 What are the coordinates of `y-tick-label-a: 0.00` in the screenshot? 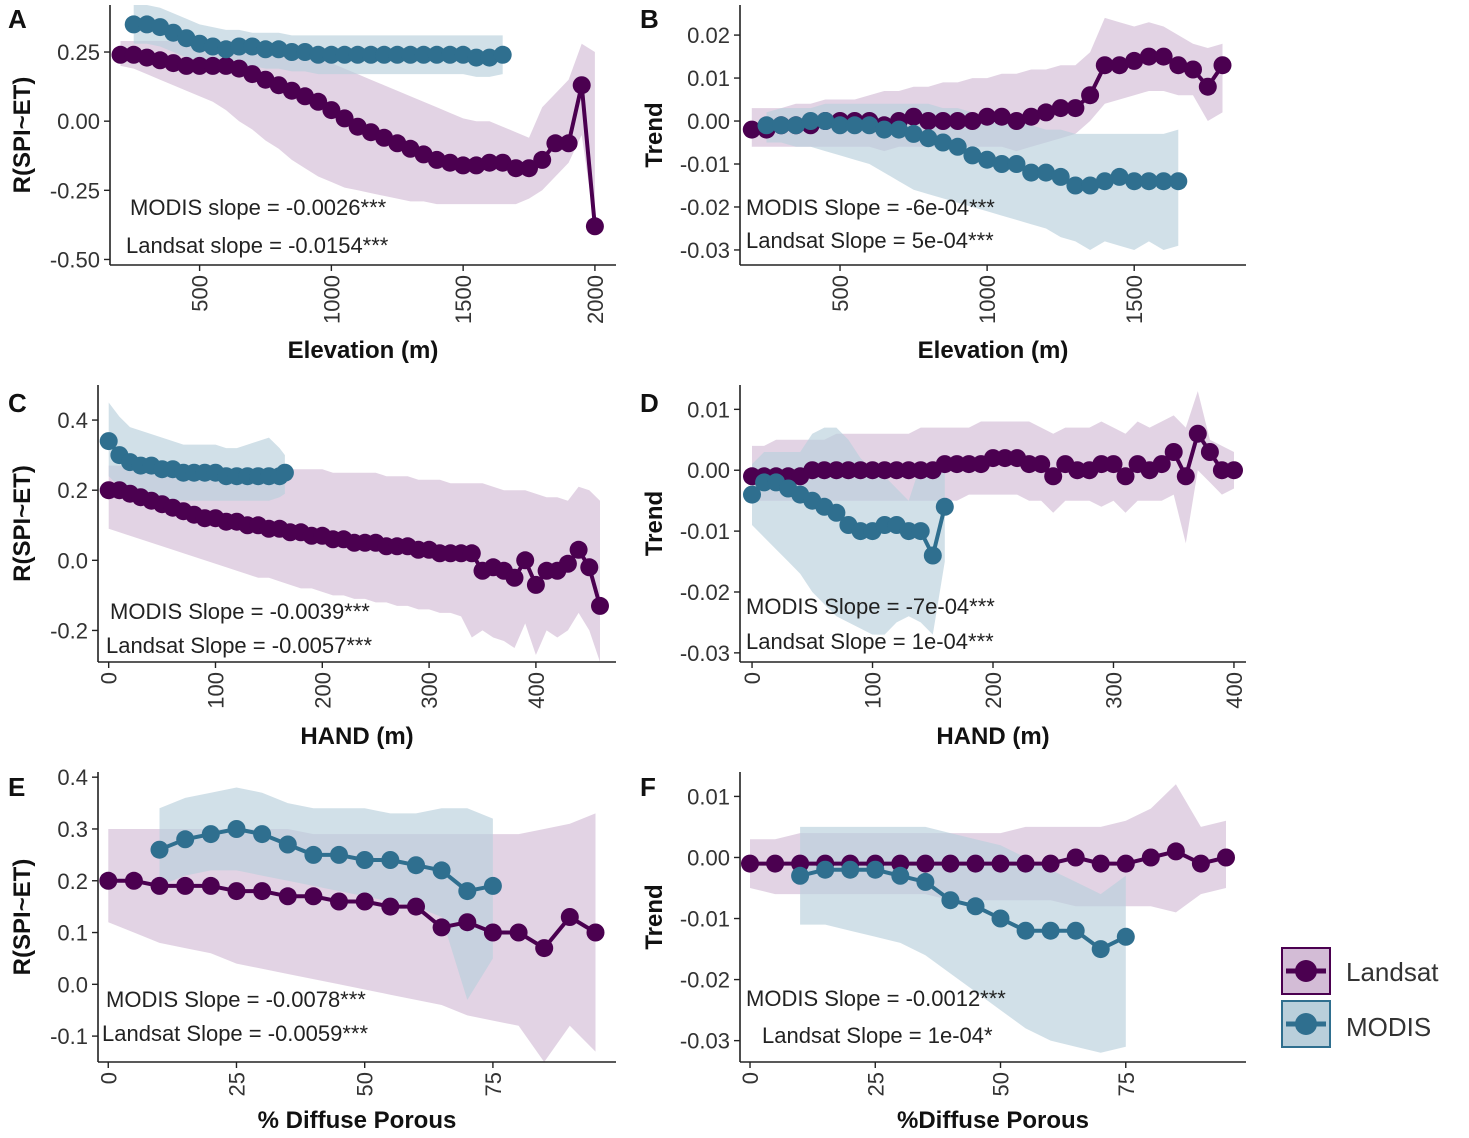 It's located at (78, 121).